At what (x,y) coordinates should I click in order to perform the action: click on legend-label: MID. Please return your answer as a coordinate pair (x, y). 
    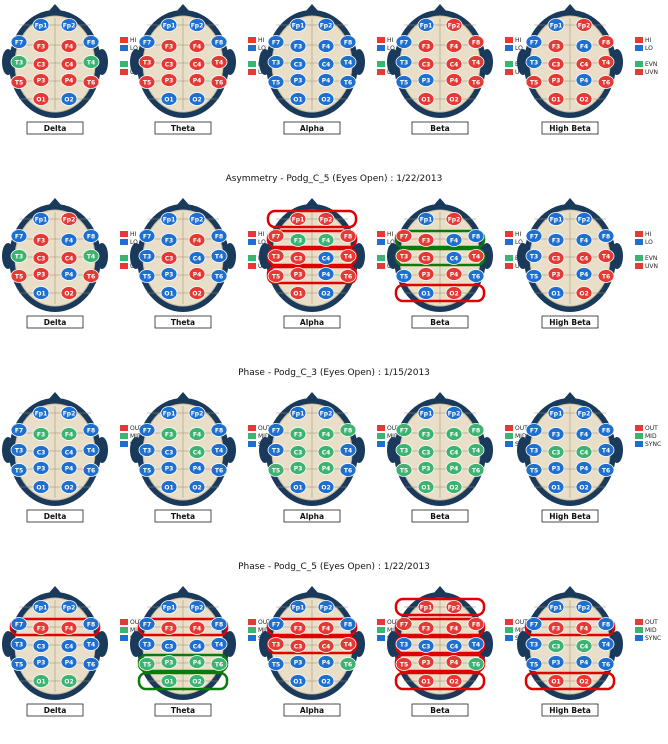
    Looking at the image, I should click on (393, 436).